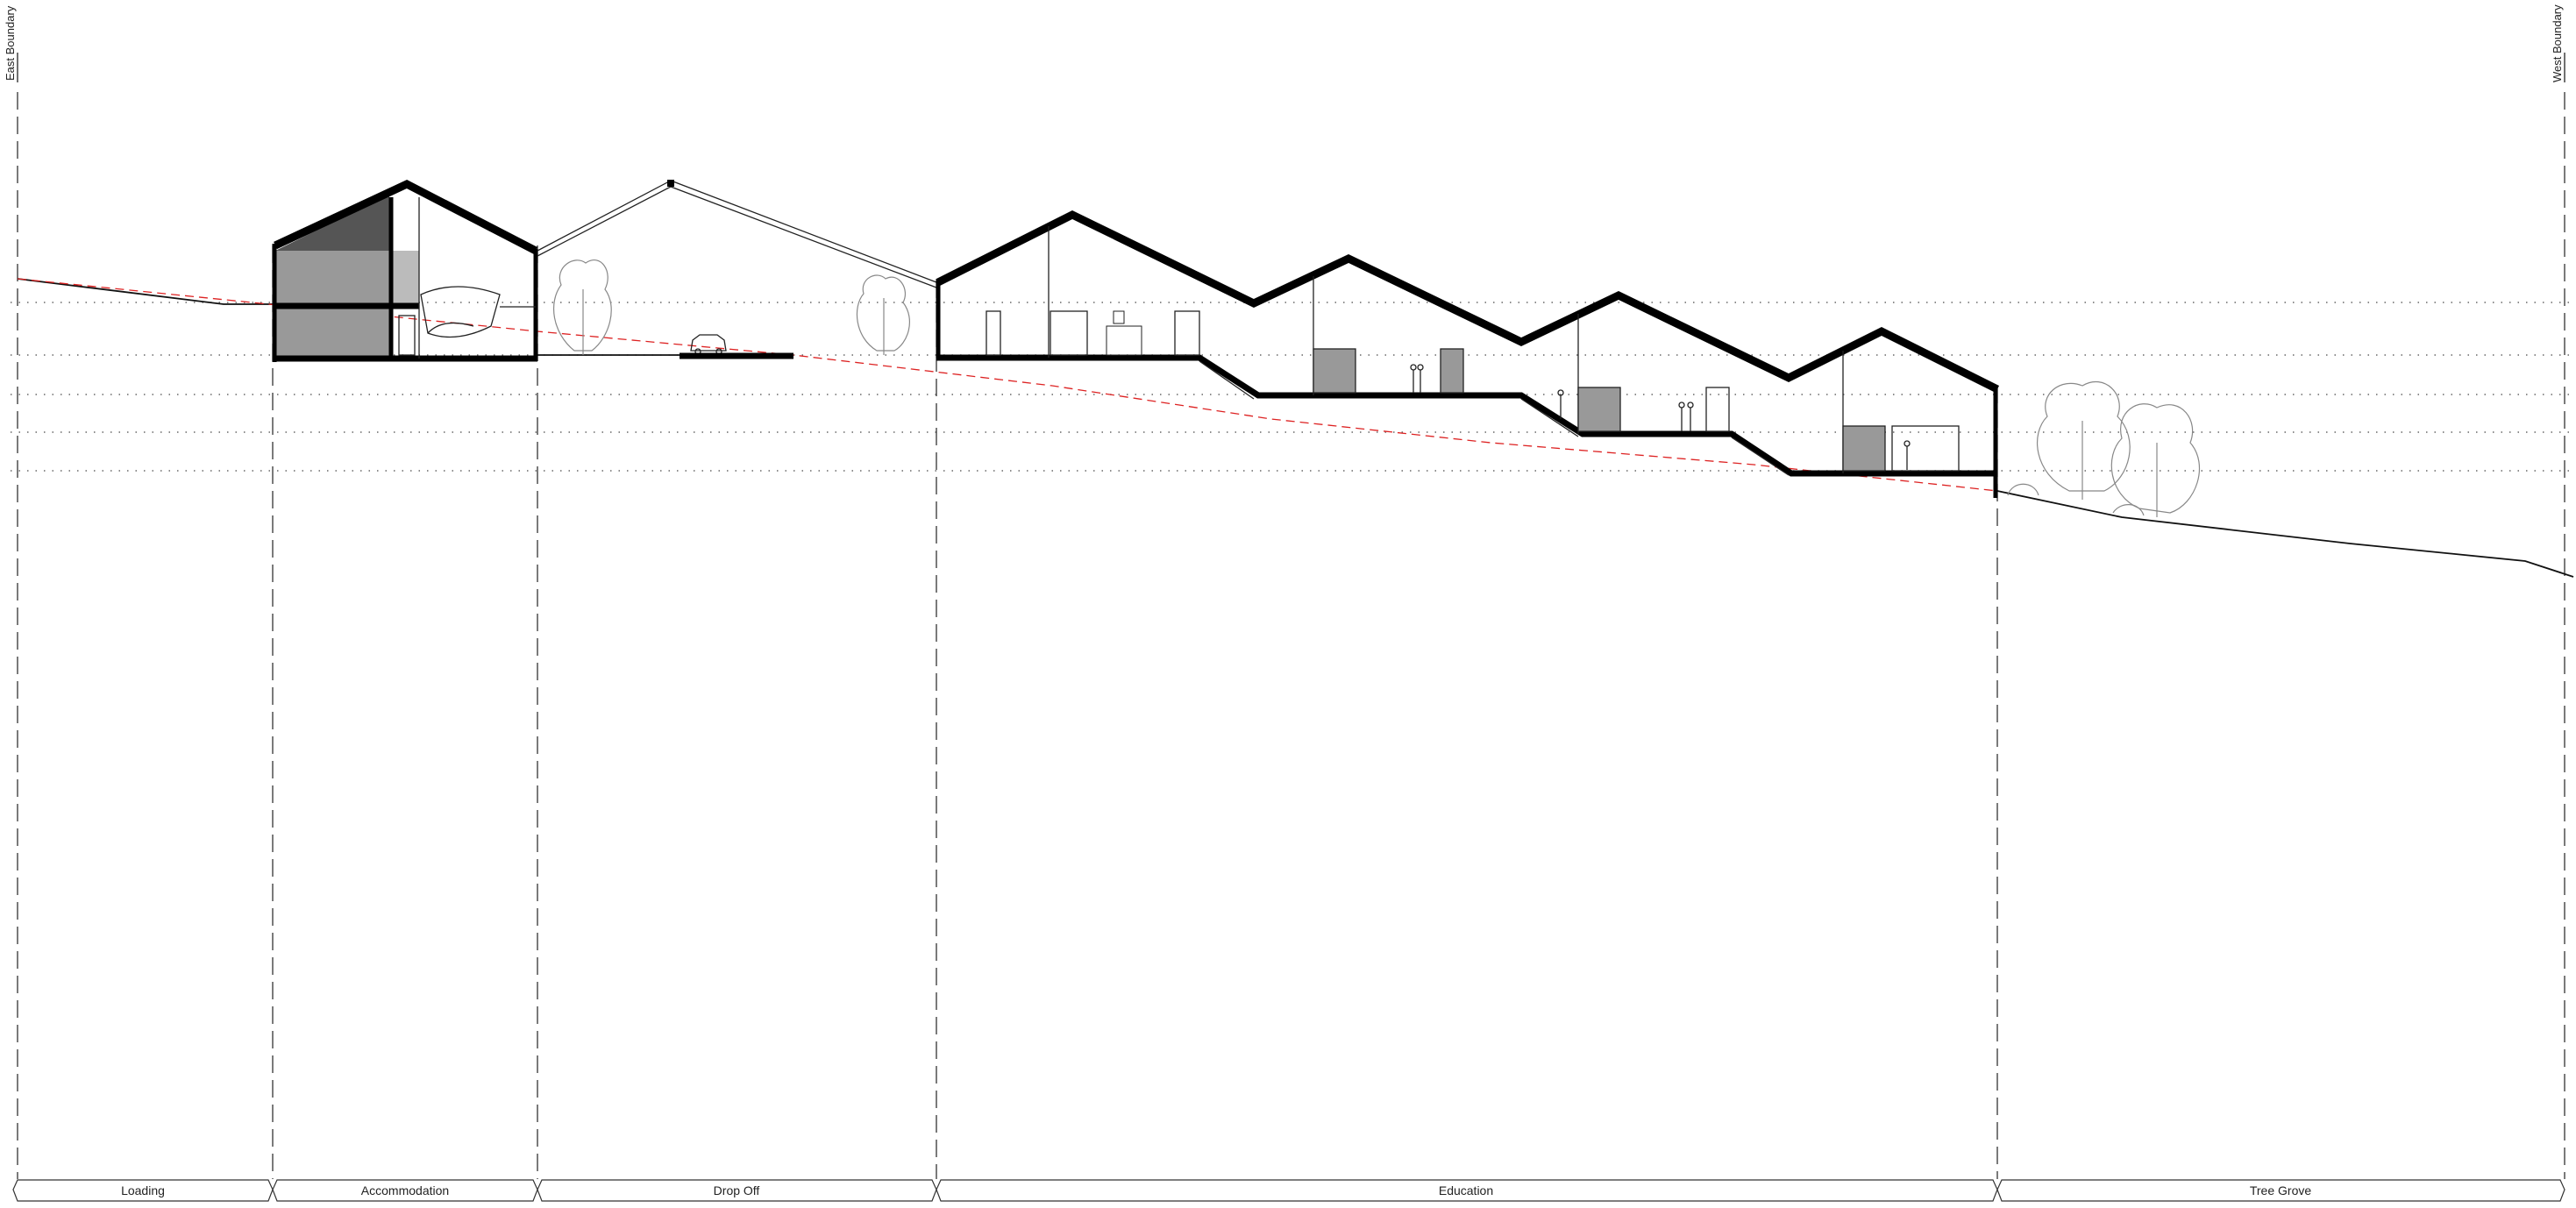 This screenshot has width=2576, height=1208. I want to click on zone-tree-grove: Tree Grove, so click(2280, 1191).